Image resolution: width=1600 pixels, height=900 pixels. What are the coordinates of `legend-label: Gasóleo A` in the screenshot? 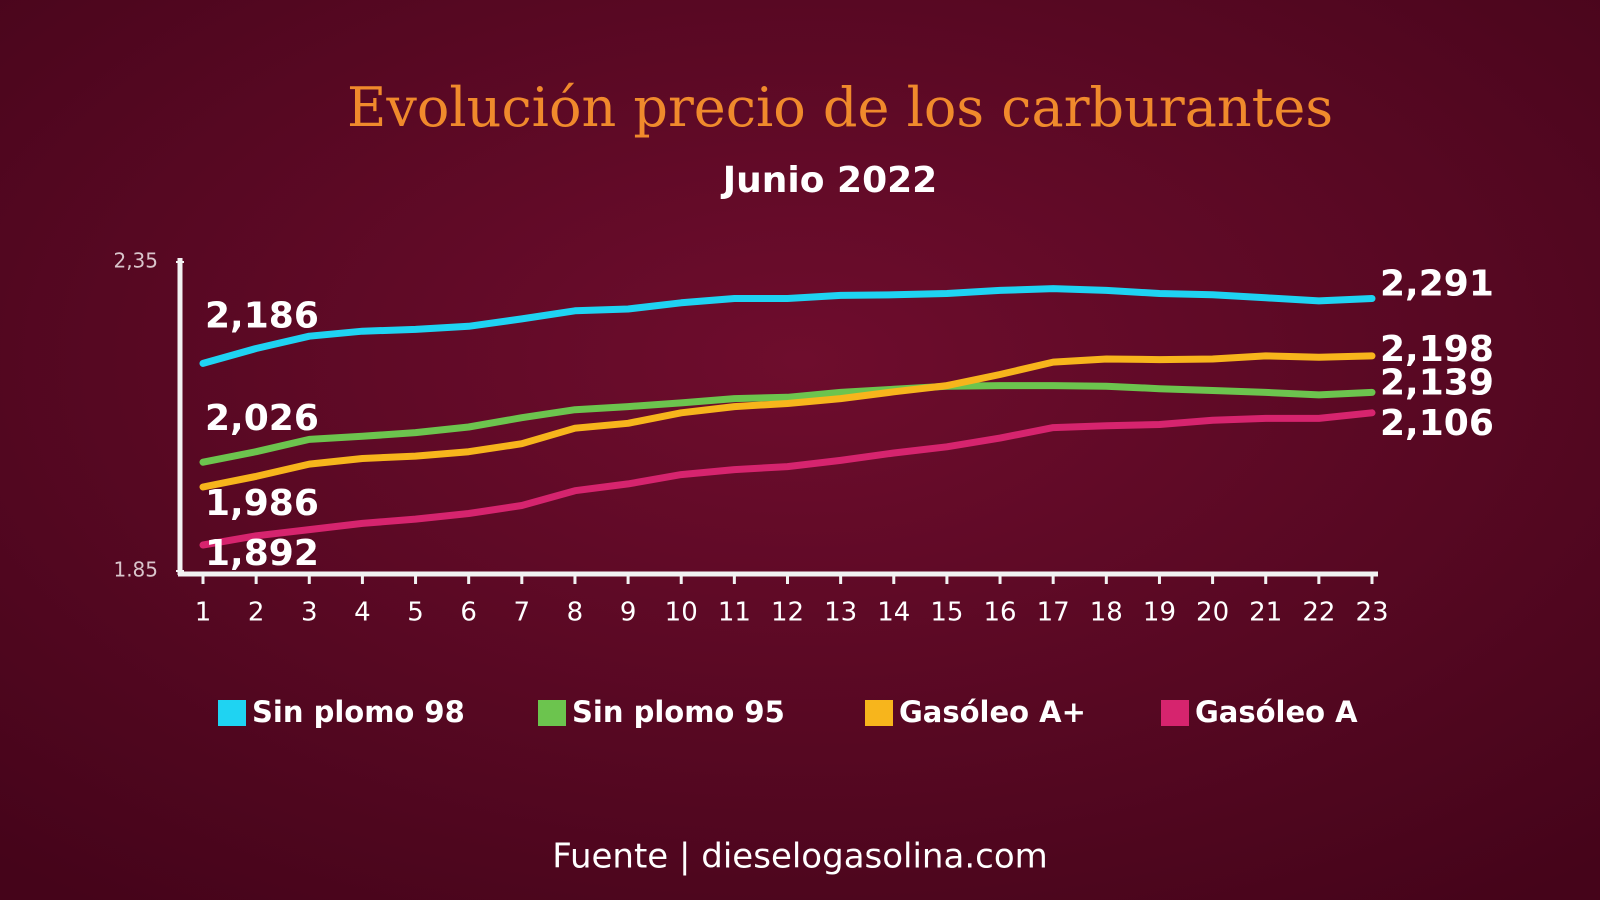 It's located at (1276, 712).